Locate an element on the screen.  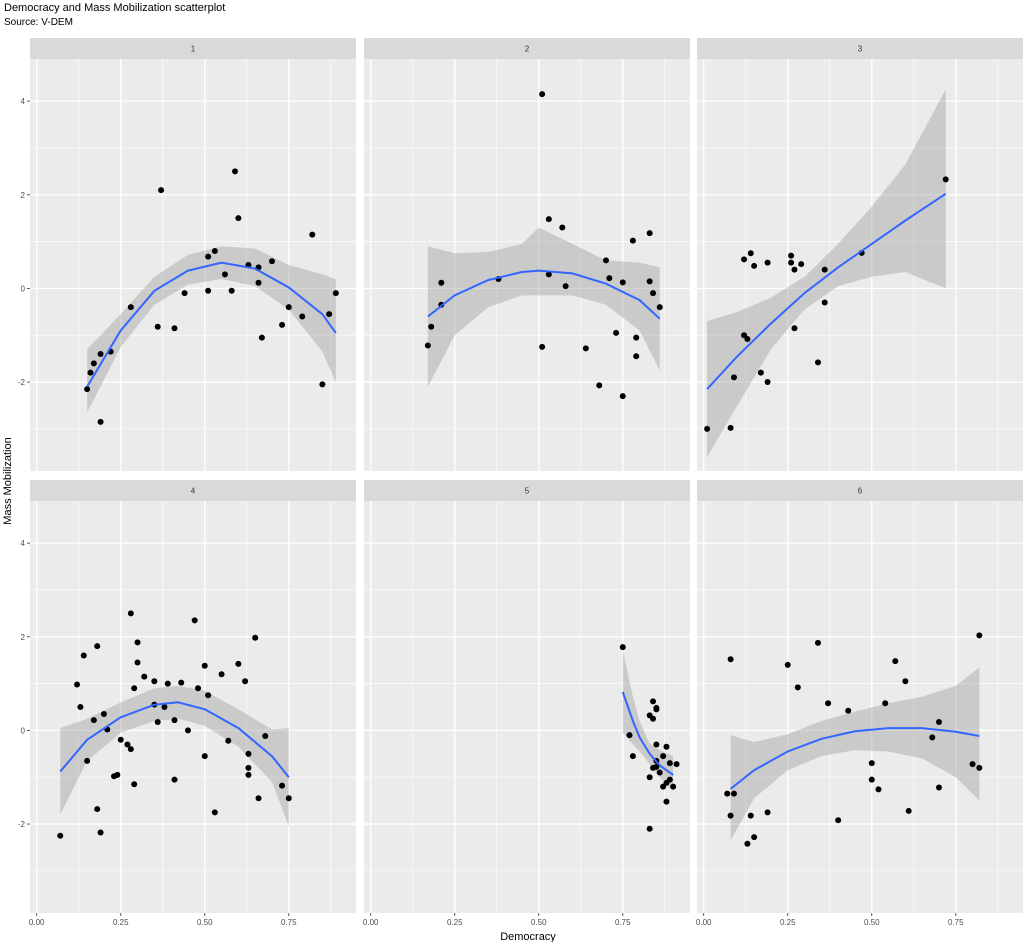
facet-strip-label: 2 is located at coordinates (527, 49).